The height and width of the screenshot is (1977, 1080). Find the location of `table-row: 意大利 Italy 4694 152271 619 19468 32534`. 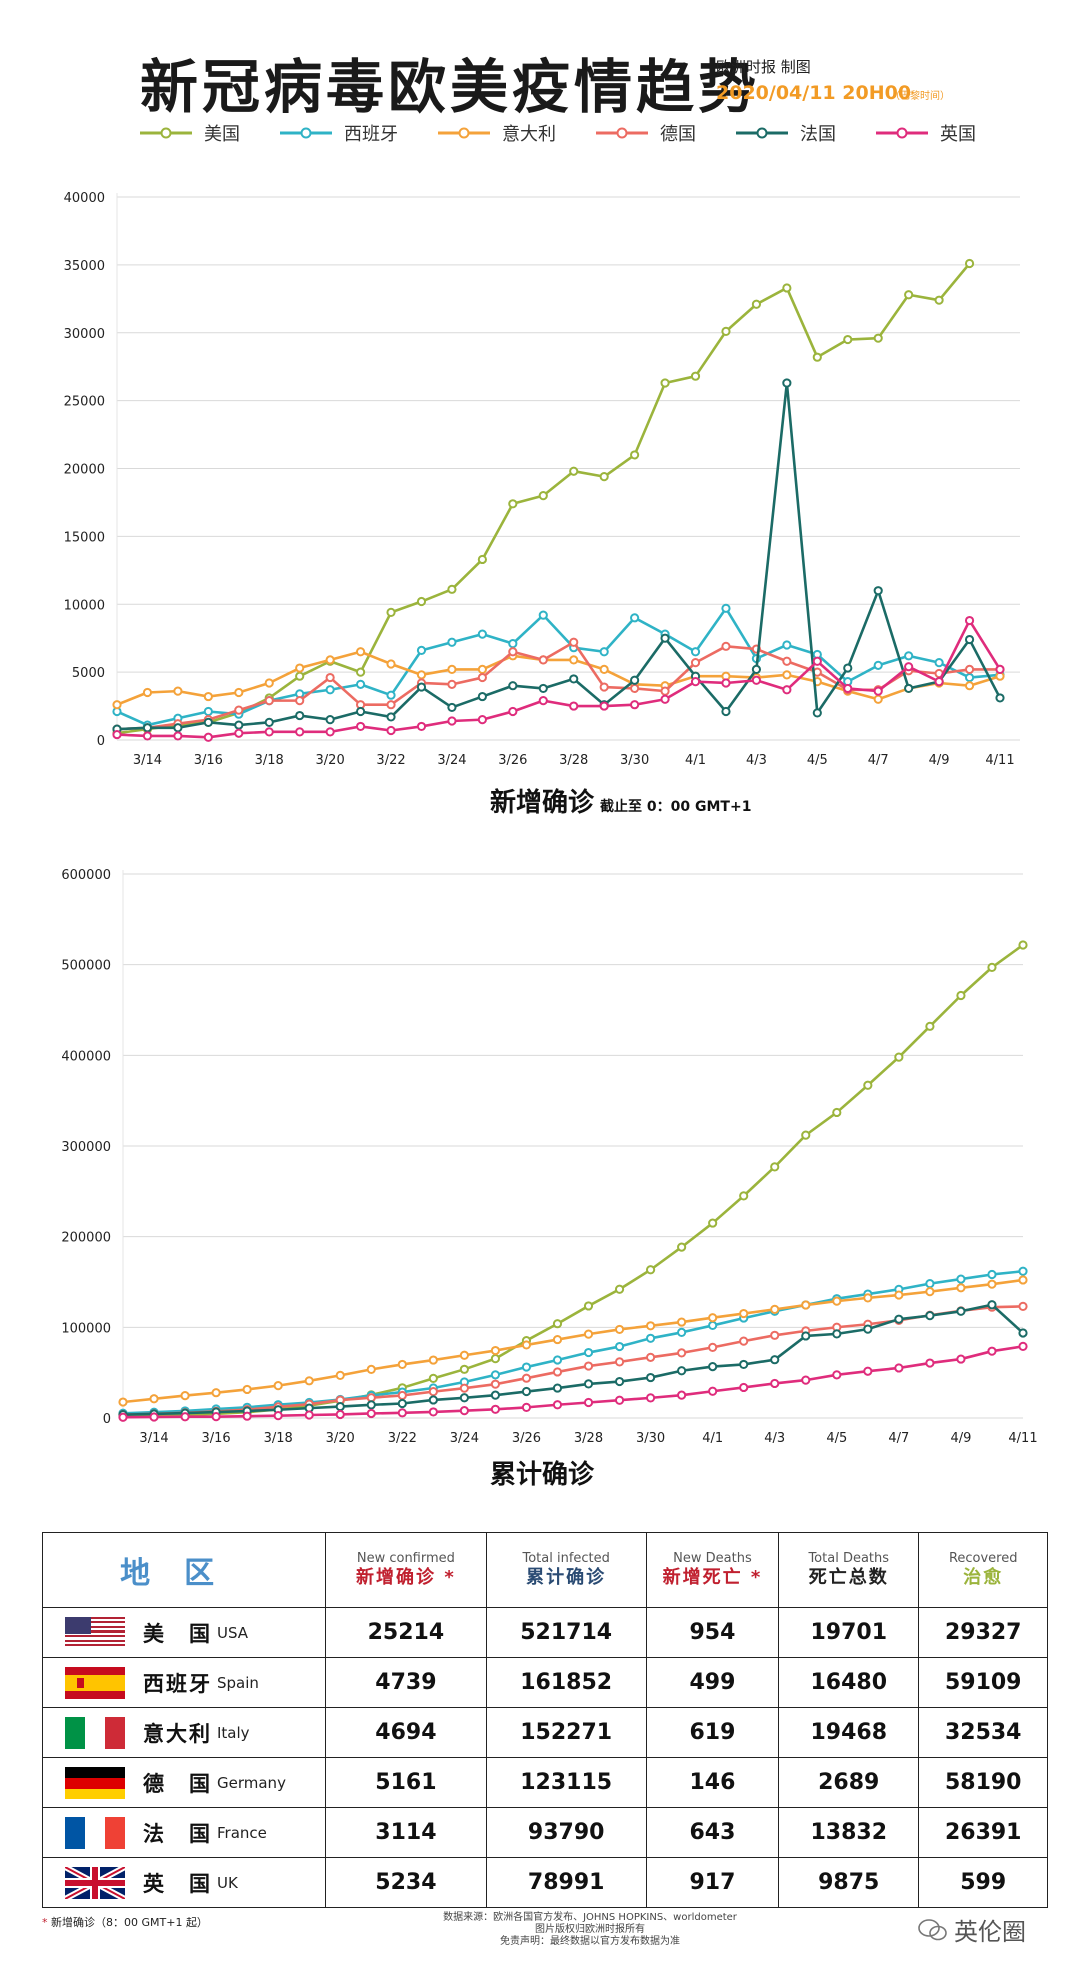

table-row: 意大利 Italy 4694 152271 619 19468 32534 is located at coordinates (544, 1732).